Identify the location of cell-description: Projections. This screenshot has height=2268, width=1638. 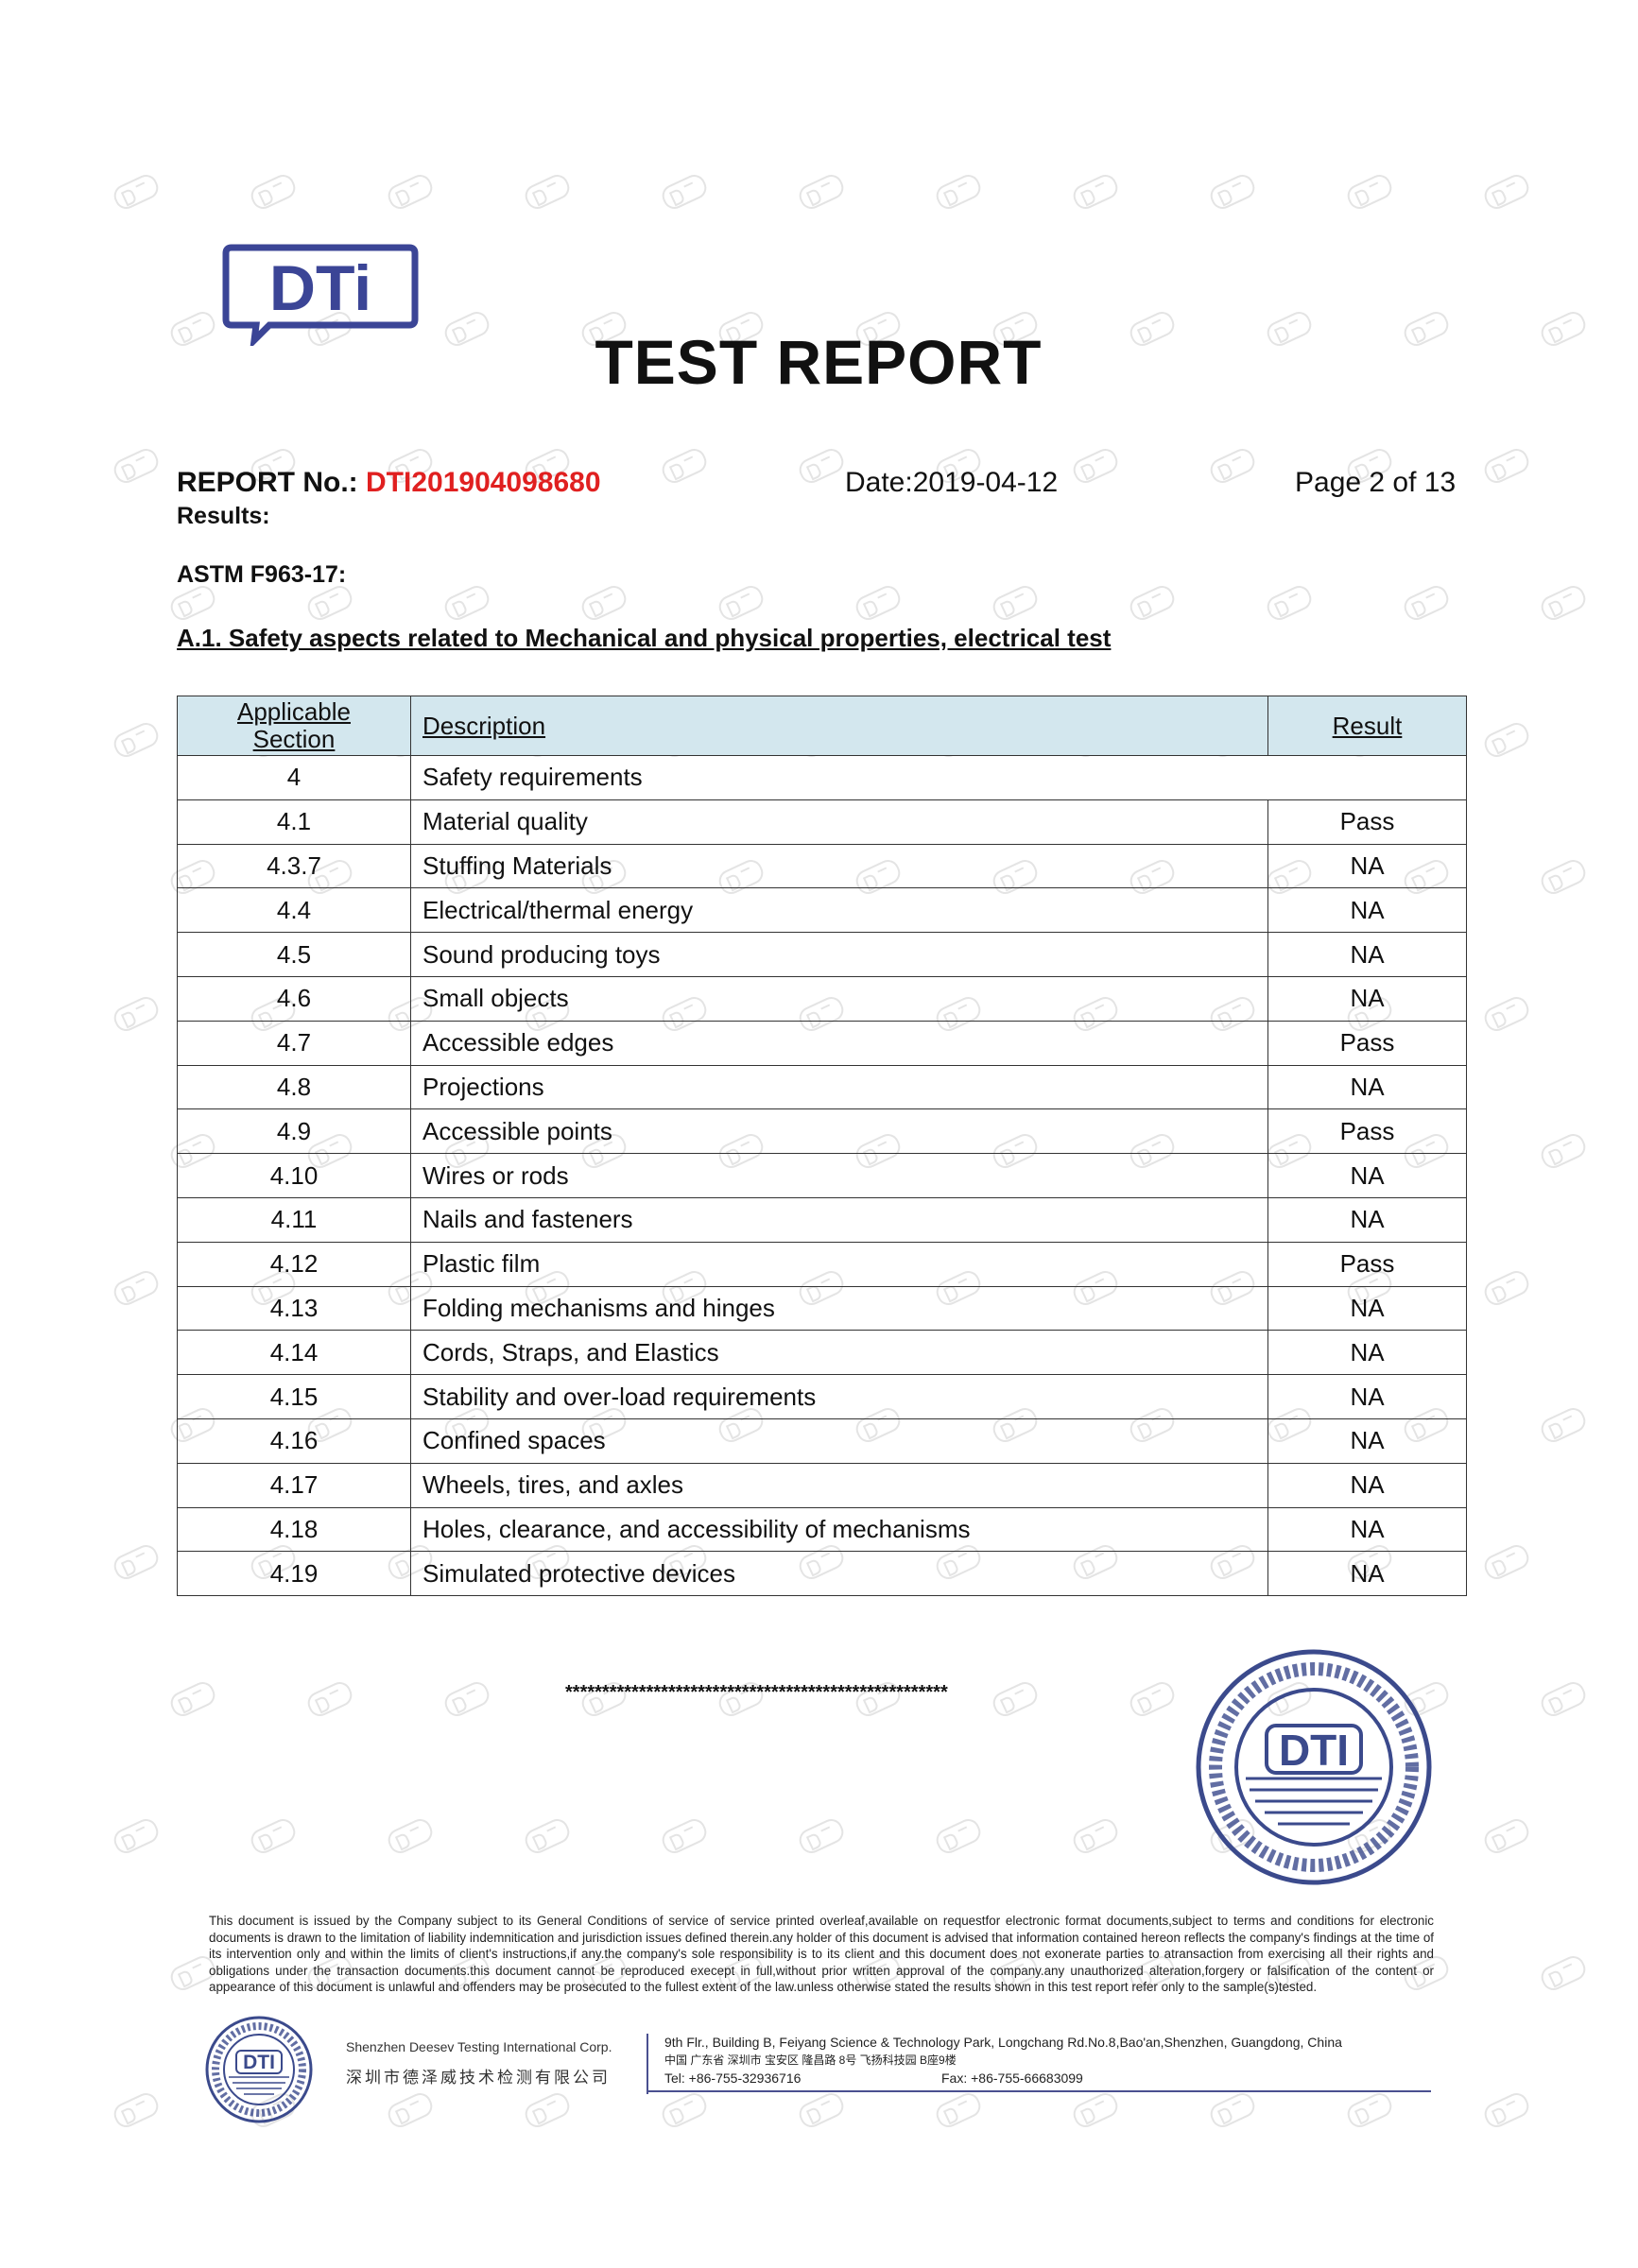
(839, 1087).